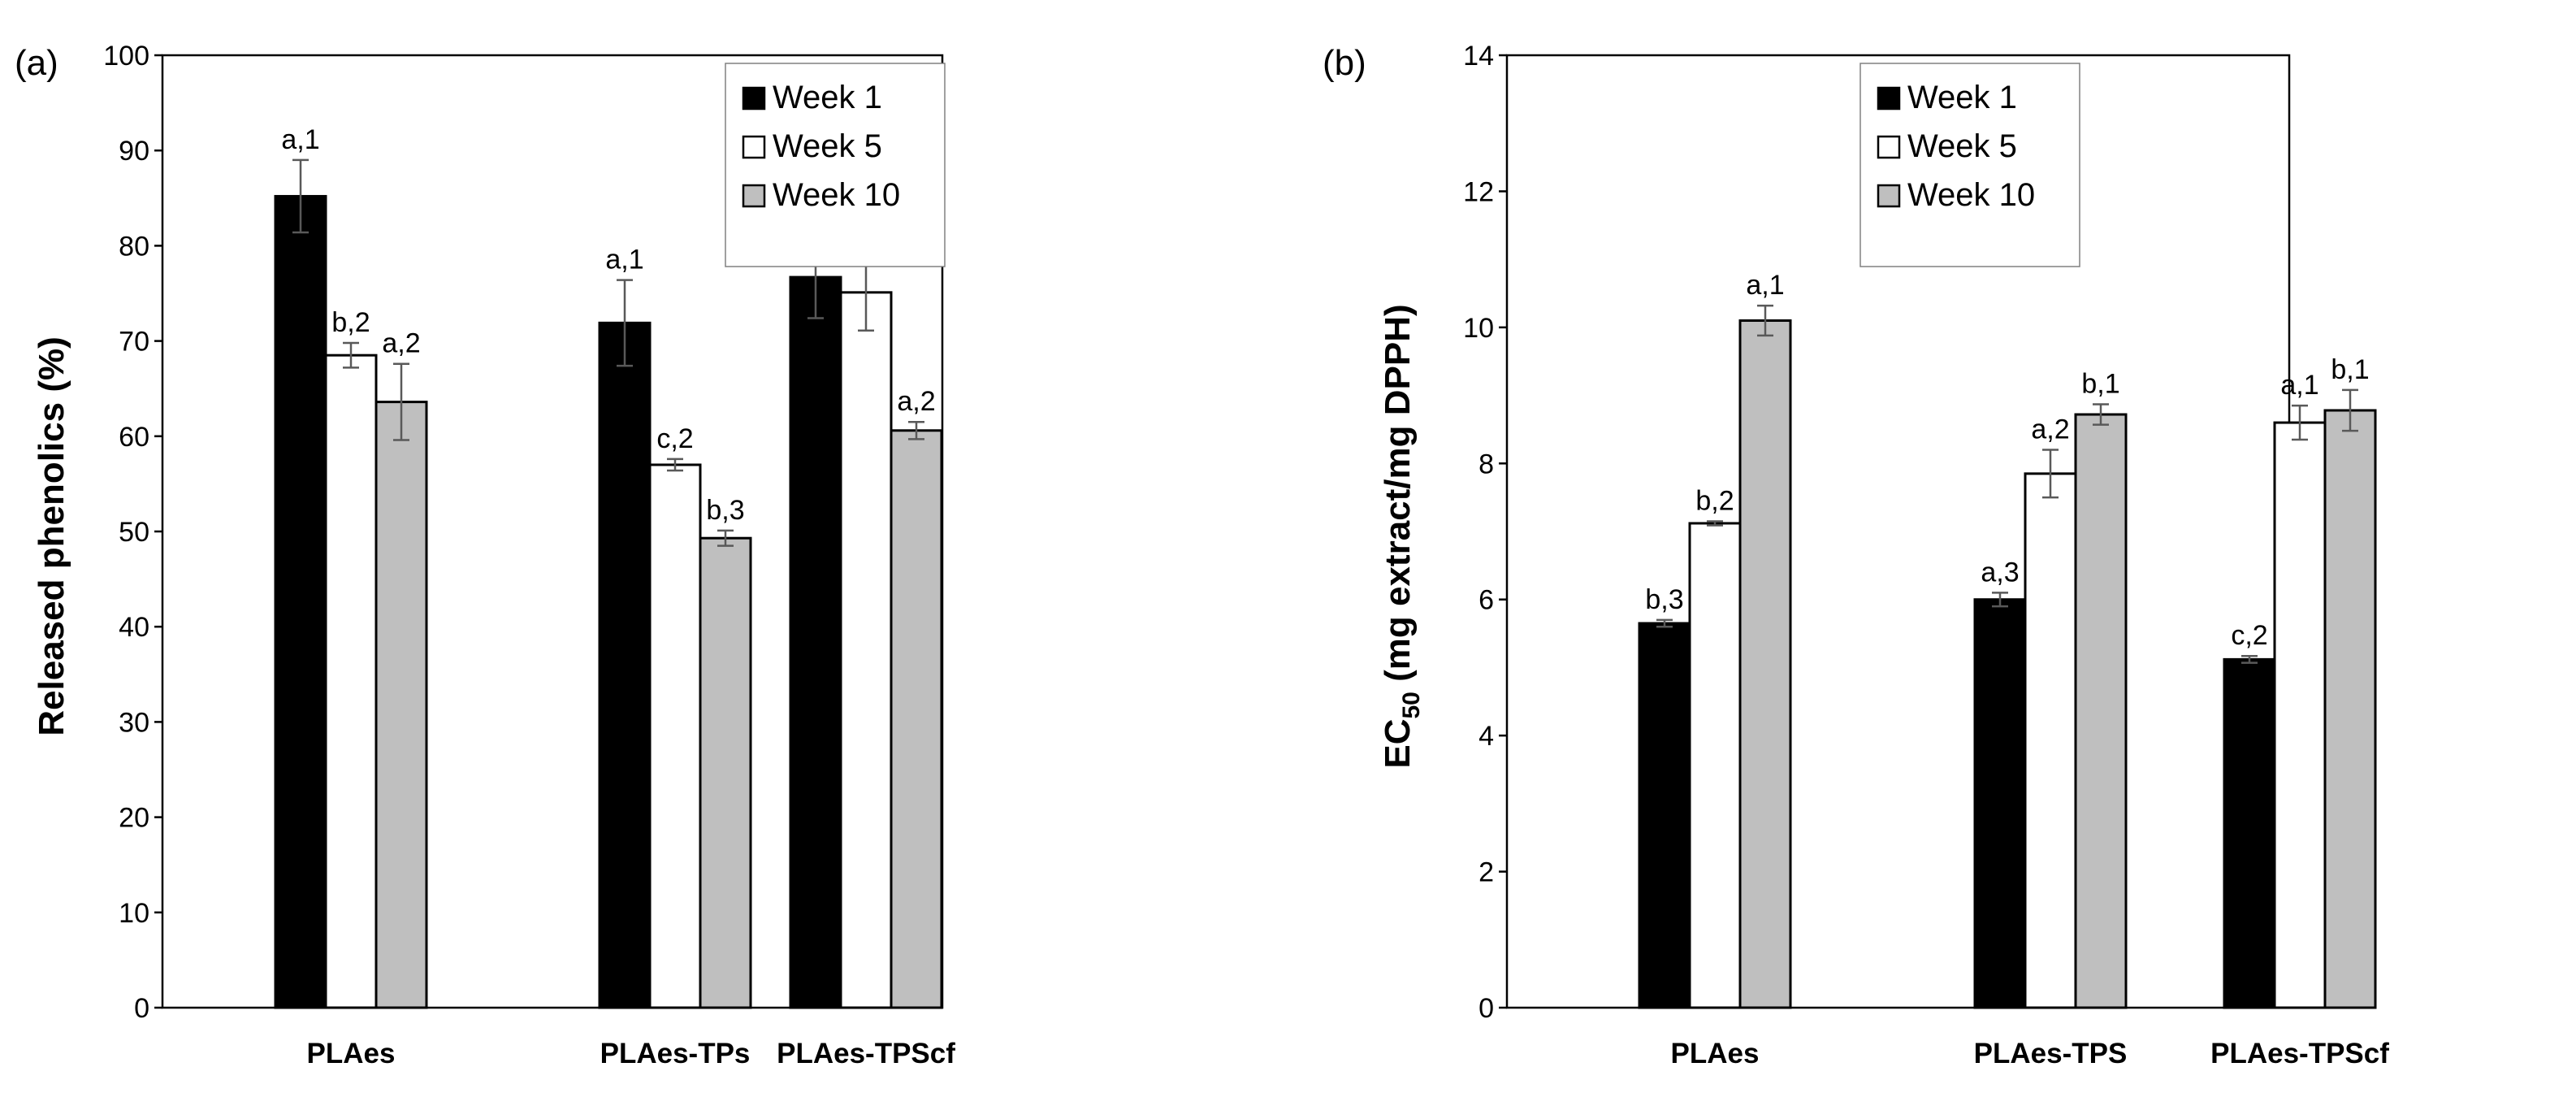  Describe the element at coordinates (828, 146) in the screenshot. I see `panel-a-legend-label: Week 5` at that location.